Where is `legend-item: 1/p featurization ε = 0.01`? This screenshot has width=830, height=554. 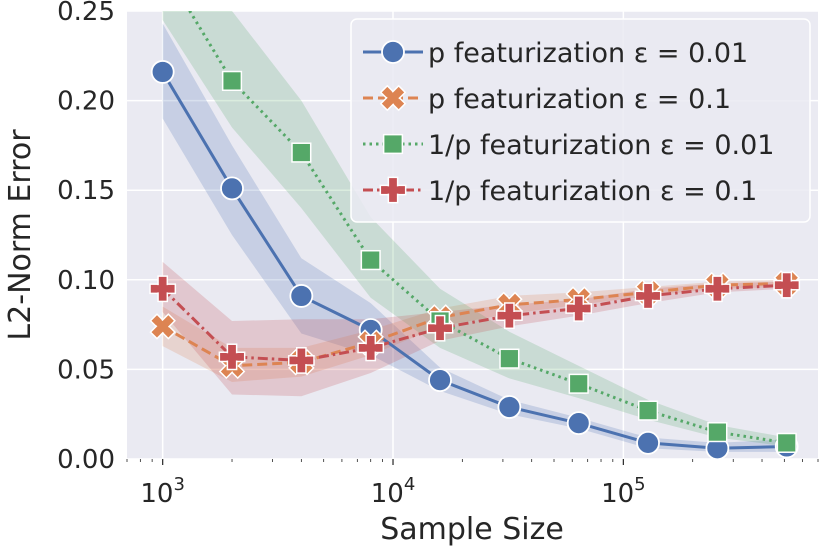
legend-item: 1/p featurization ε = 0.01 is located at coordinates (568, 145).